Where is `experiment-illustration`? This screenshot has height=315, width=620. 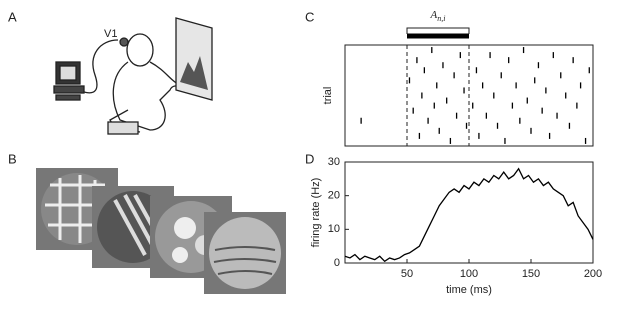
experiment-illustration is located at coordinates (133, 76).